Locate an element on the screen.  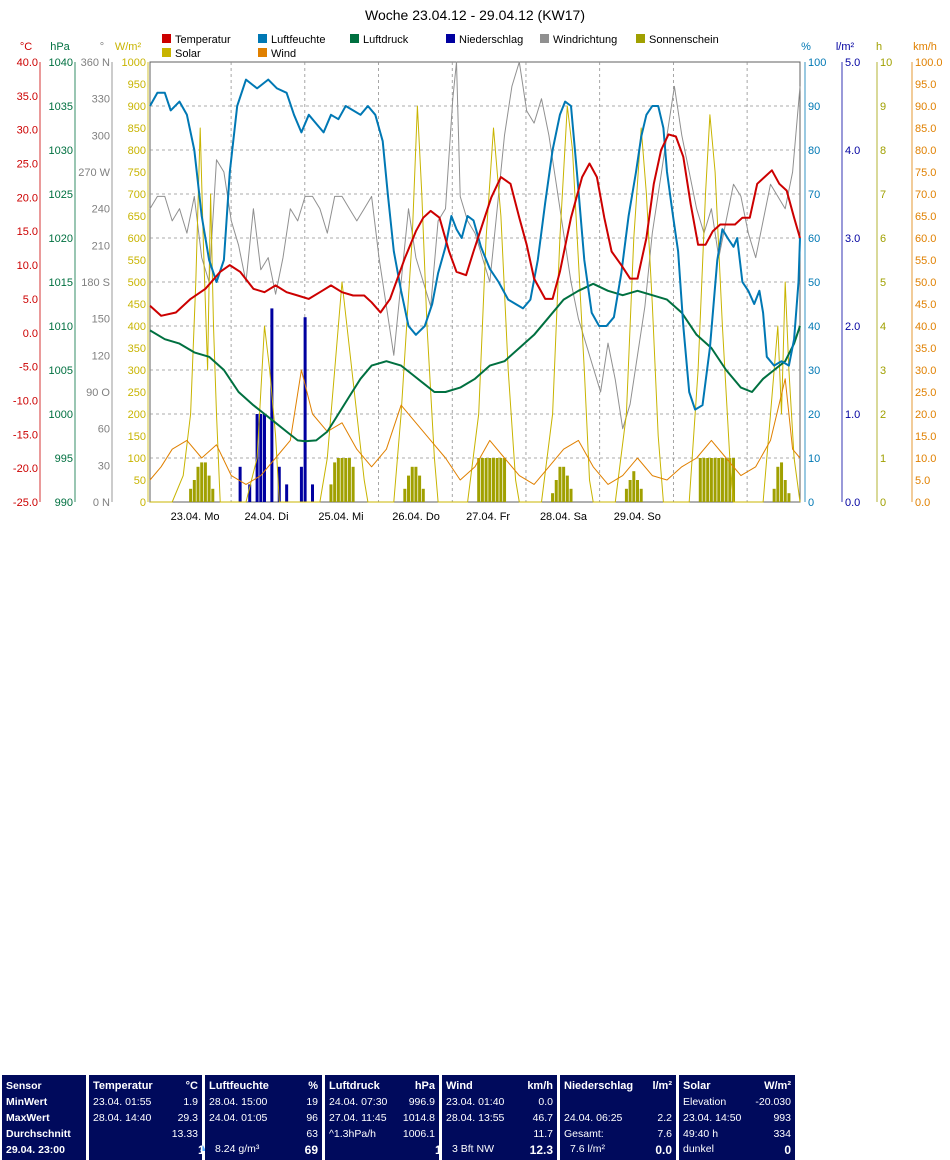
rain-max-time: 24.04. 06:25 is located at coordinates (593, 1118).